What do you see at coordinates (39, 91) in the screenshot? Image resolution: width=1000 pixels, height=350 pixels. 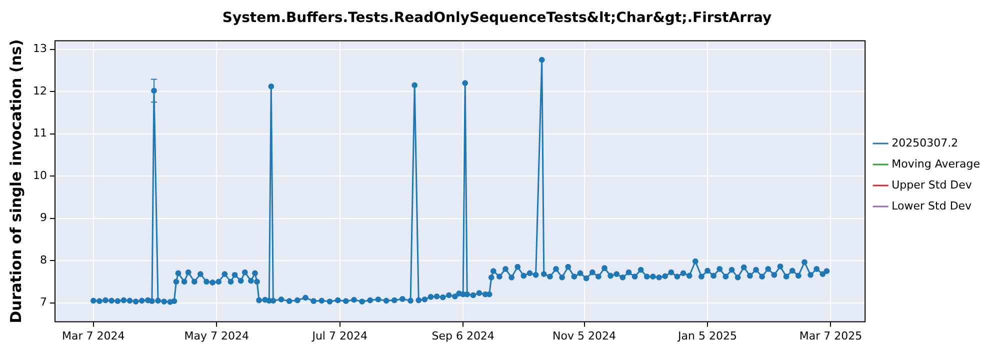 I see `y-tick-label: 12` at bounding box center [39, 91].